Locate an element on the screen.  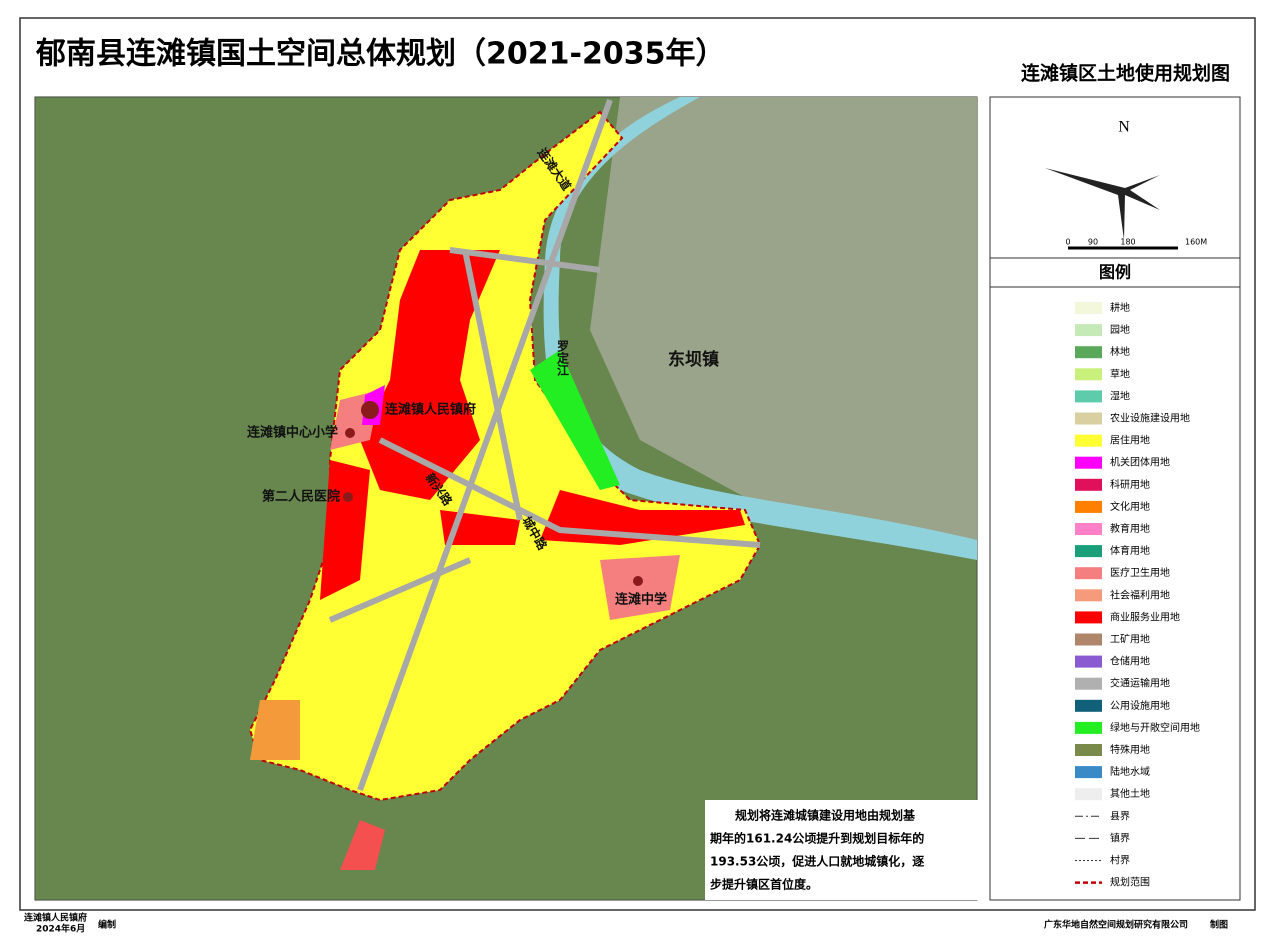
legend-label: 草地 is located at coordinates (1120, 373).